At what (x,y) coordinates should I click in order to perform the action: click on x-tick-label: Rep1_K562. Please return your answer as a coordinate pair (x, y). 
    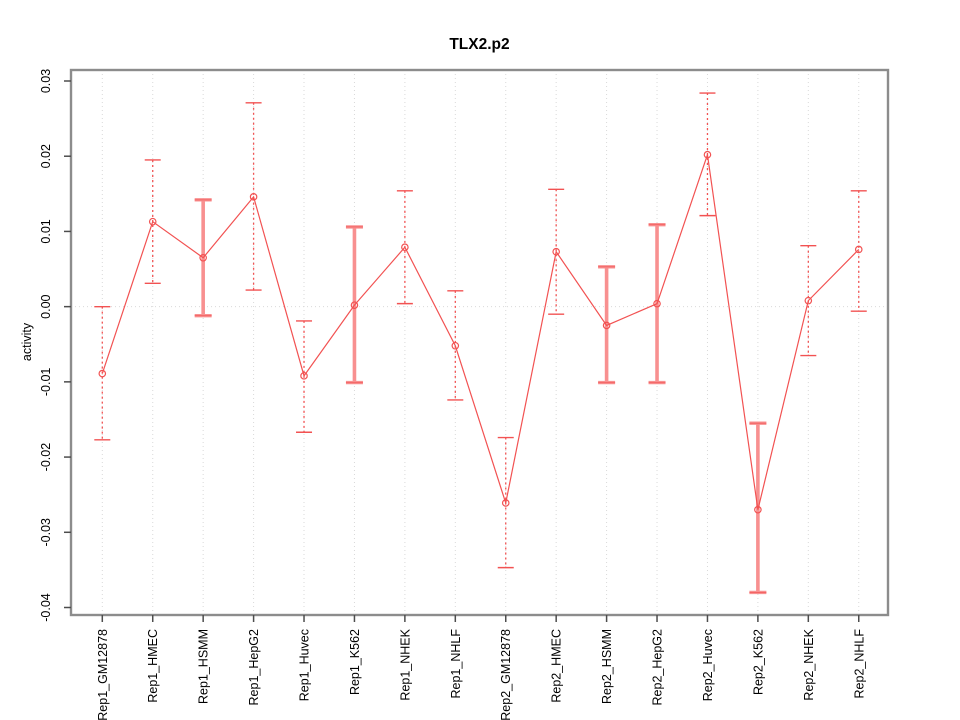
    Looking at the image, I should click on (355, 662).